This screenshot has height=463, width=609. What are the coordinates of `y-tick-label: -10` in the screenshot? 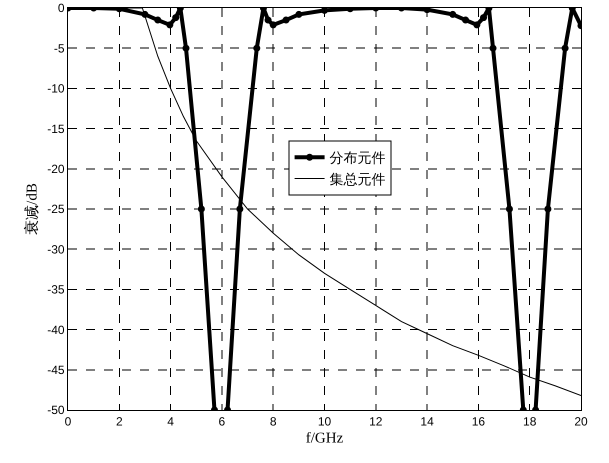 It's located at (56, 89).